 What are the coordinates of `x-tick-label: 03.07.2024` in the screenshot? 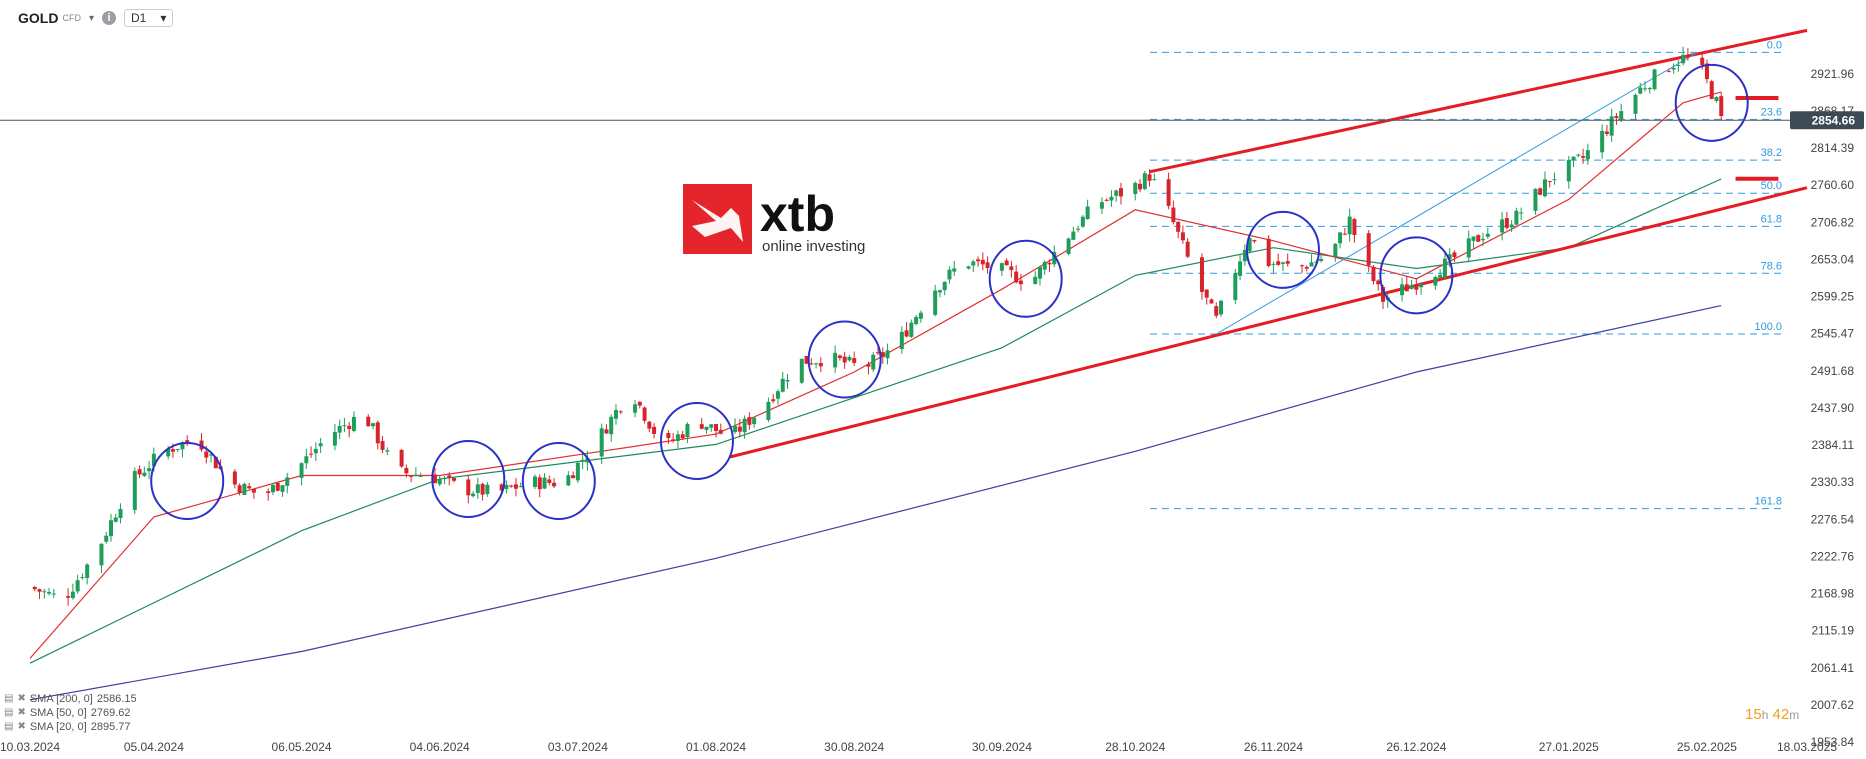 It's located at (578, 747).